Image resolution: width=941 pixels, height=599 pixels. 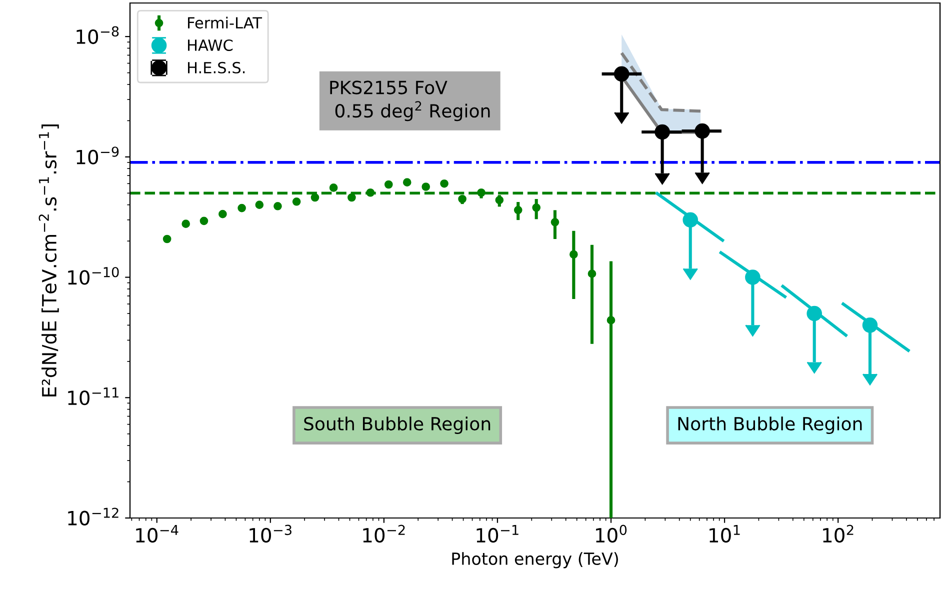 I want to click on annotation: PKS2155 FoV 0.55 deg$^{2}$ Region, so click(x=410, y=101).